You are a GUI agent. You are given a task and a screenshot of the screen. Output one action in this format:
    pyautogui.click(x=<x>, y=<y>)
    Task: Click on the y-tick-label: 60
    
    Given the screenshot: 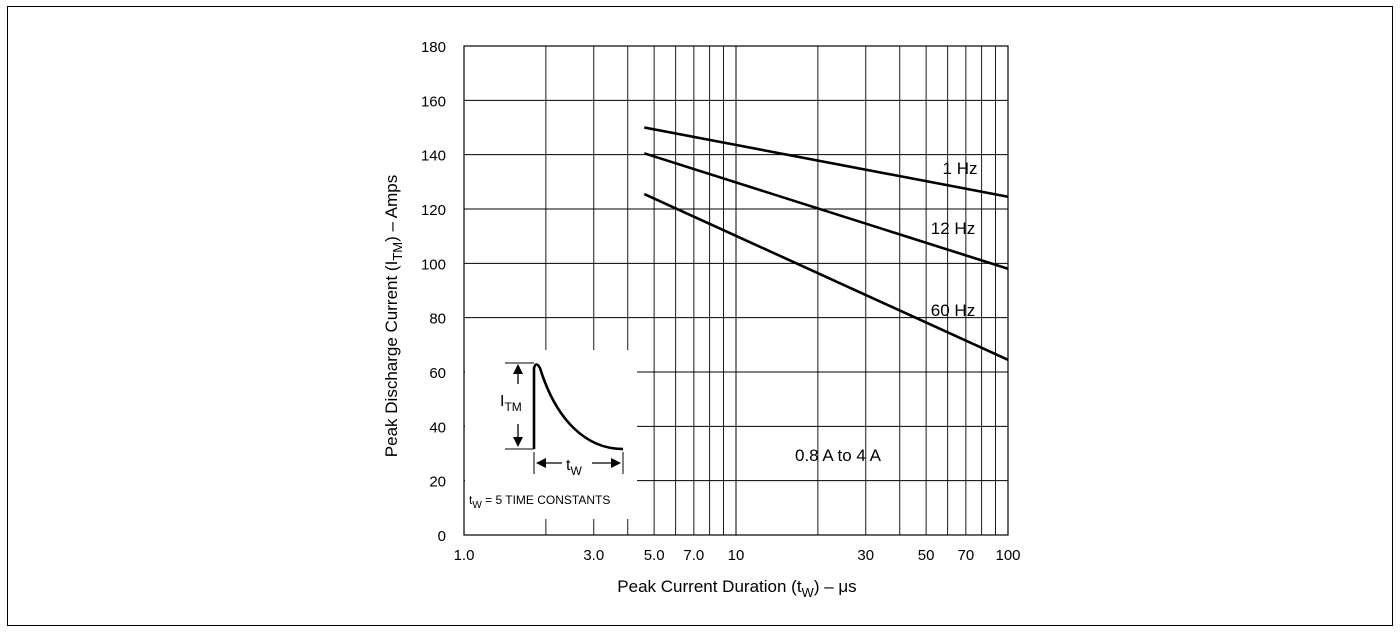 What is the action you would take?
    pyautogui.click(x=437, y=373)
    